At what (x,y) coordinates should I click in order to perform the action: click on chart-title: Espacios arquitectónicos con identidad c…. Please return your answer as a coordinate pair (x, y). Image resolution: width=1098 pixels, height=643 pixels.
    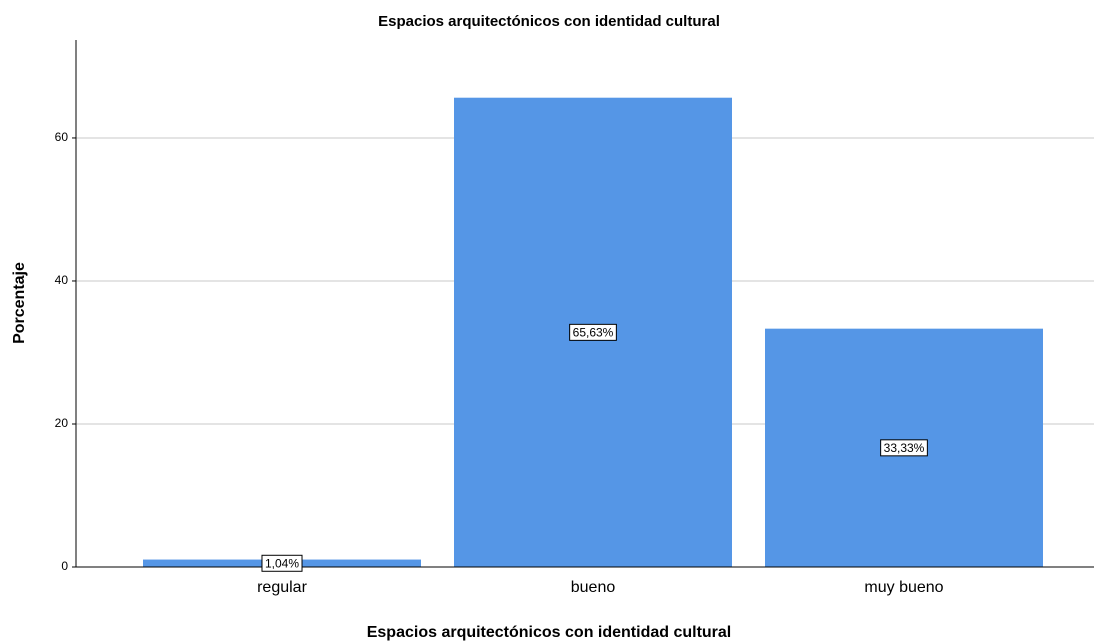
    Looking at the image, I should click on (549, 21).